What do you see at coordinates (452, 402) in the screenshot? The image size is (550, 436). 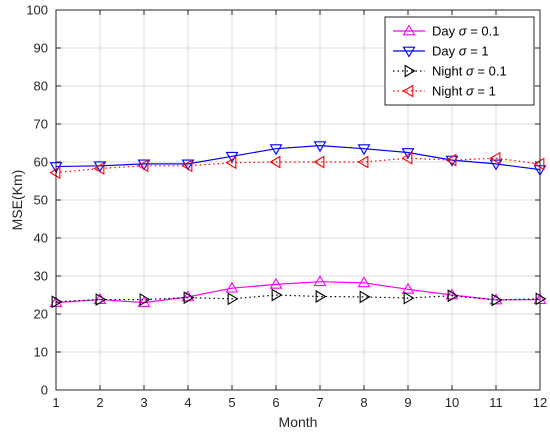 I see `x-tick-label: 10` at bounding box center [452, 402].